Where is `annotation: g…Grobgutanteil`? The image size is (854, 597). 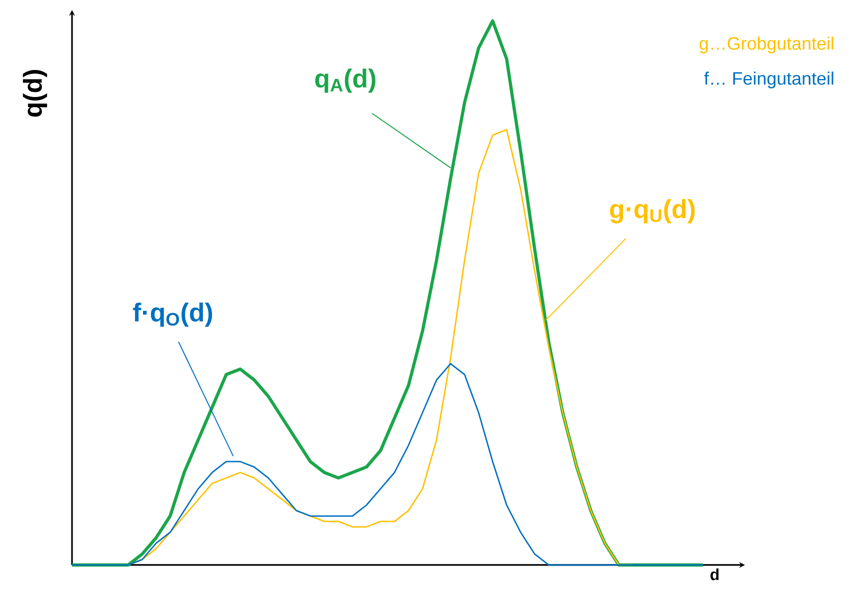
annotation: g…Grobgutanteil is located at coordinates (767, 45).